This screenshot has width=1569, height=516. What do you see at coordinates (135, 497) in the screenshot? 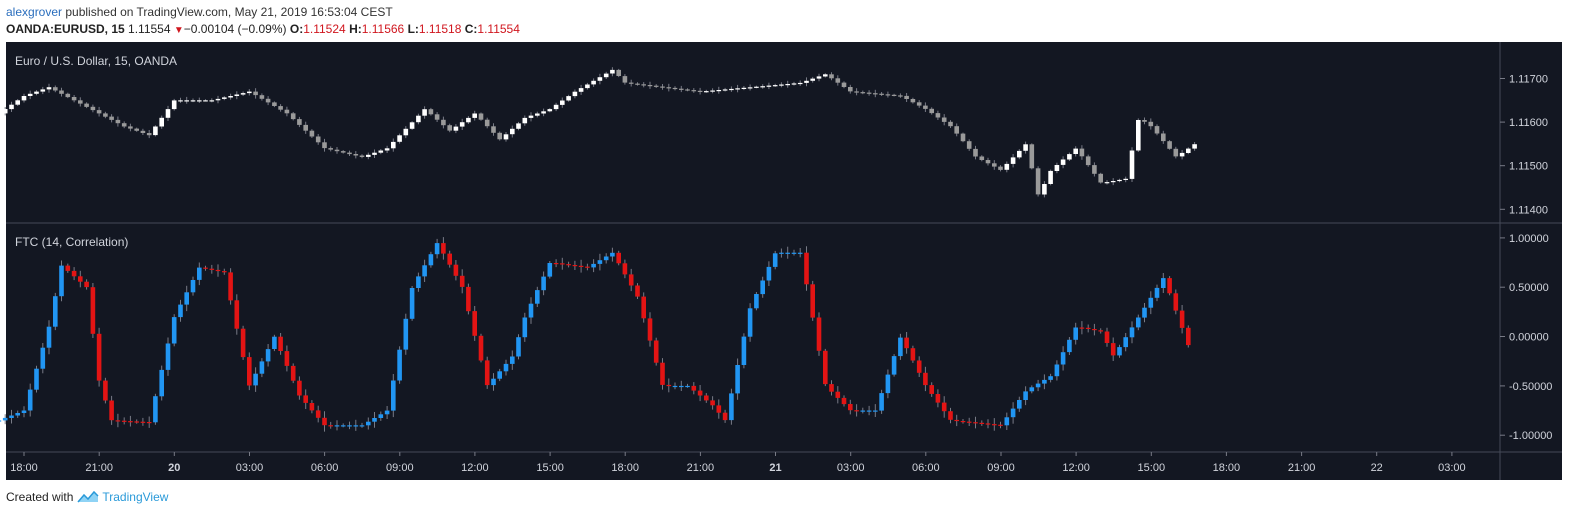
I see `tradingview-brand-link: TradingView` at bounding box center [135, 497].